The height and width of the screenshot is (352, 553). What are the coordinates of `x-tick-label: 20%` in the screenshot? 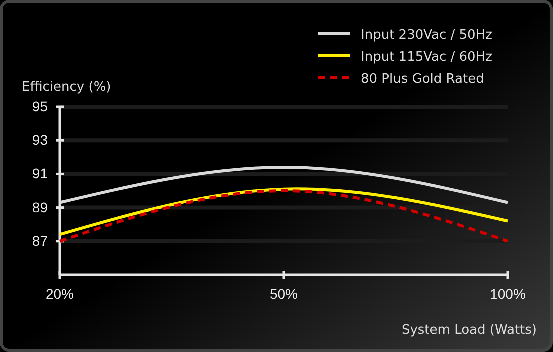 It's located at (60, 294).